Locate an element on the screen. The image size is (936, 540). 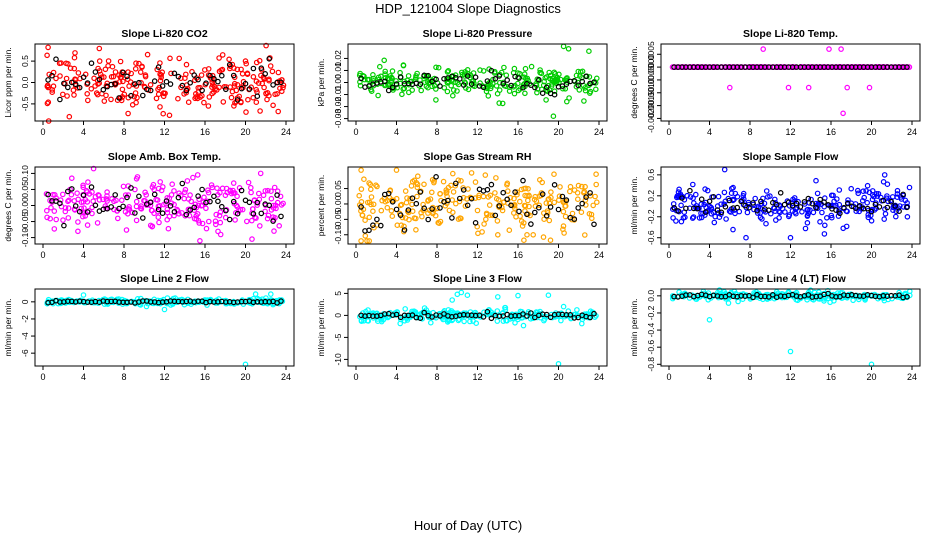
panel-title: Slope Amb. Box Temp. is located at coordinates (164, 157).